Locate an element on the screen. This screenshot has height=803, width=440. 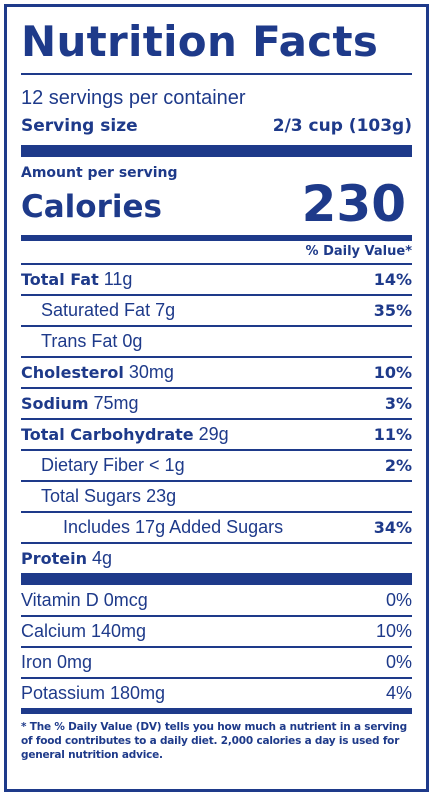
vitamin-row-vitamin-d: Vitamin D 0mcg 0% is located at coordinates (216, 600).